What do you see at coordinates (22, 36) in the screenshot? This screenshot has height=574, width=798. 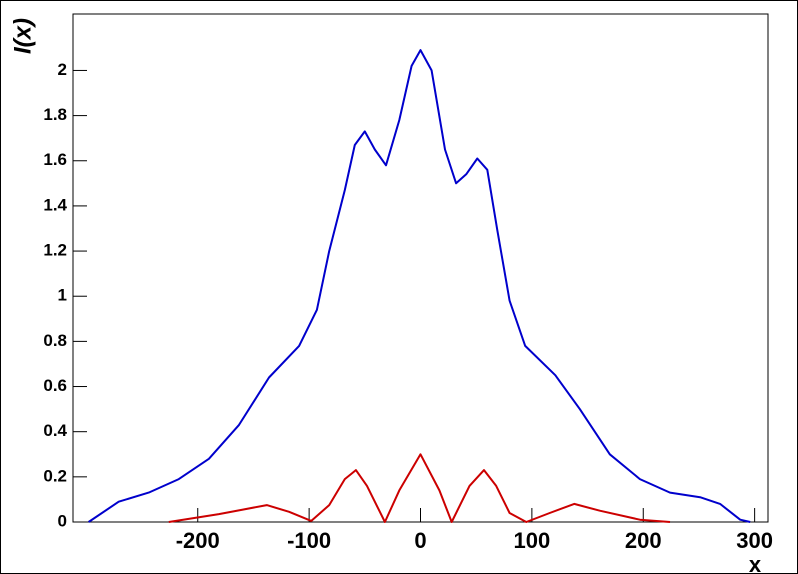 I see `y-axis-label: I(x)` at bounding box center [22, 36].